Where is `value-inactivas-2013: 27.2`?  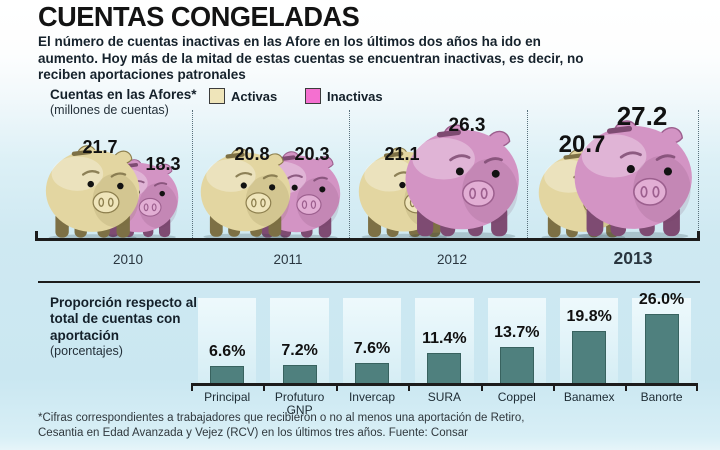
value-inactivas-2013: 27.2 is located at coordinates (642, 116).